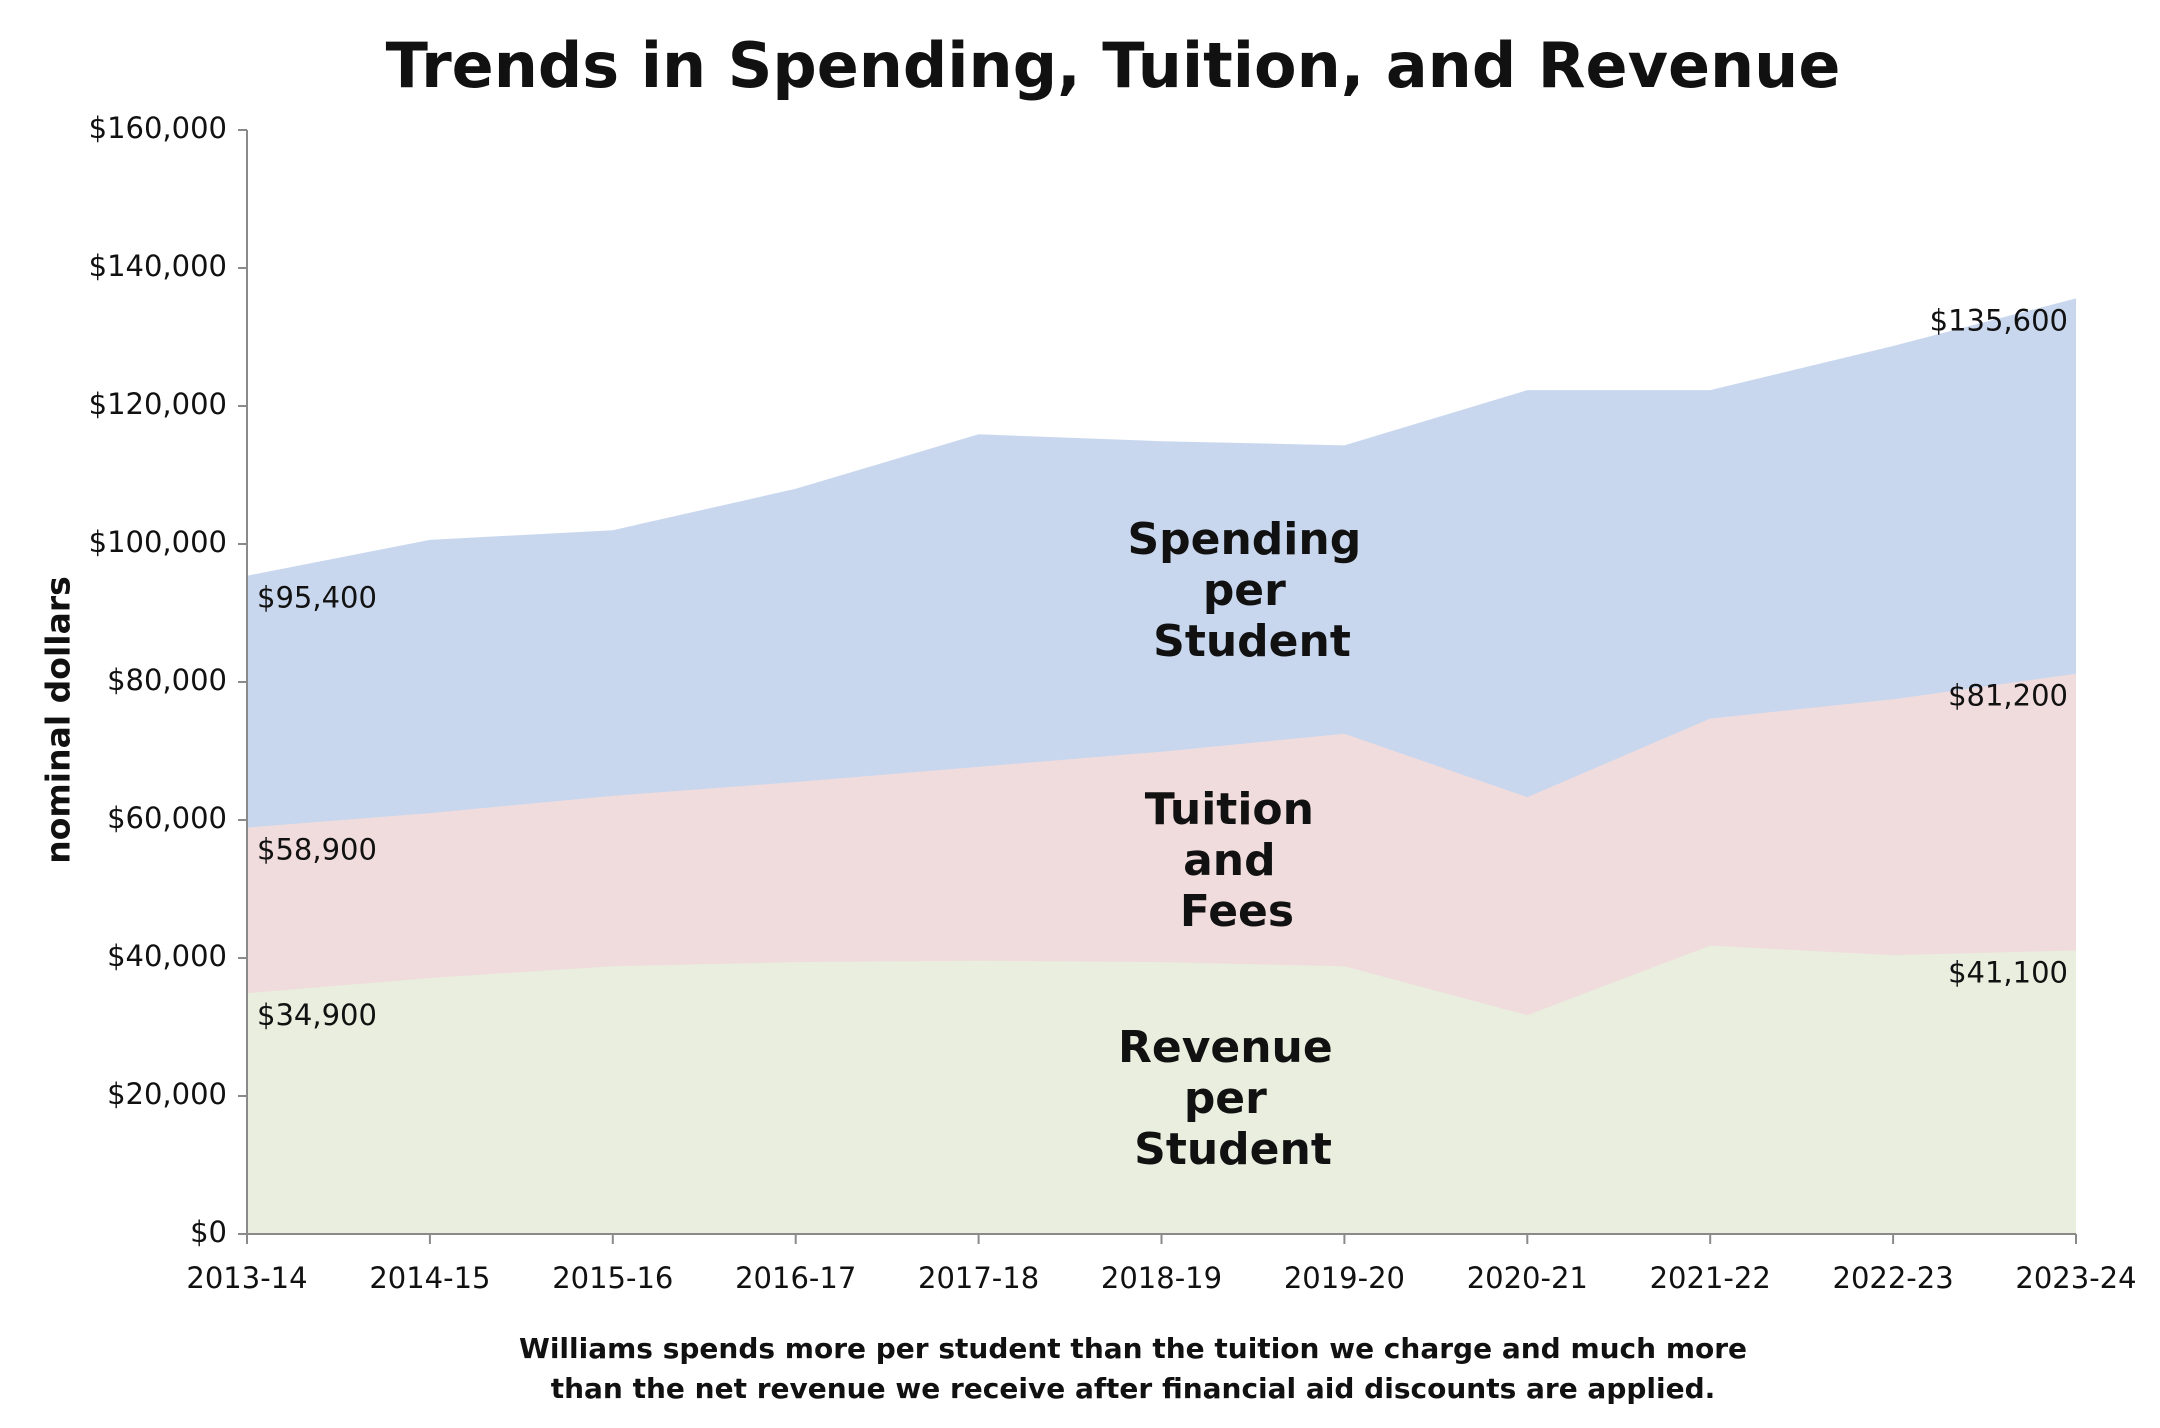 Image resolution: width=2160 pixels, height=1428 pixels. What do you see at coordinates (246, 1278) in the screenshot?
I see `x-tick-label: 2013-14` at bounding box center [246, 1278].